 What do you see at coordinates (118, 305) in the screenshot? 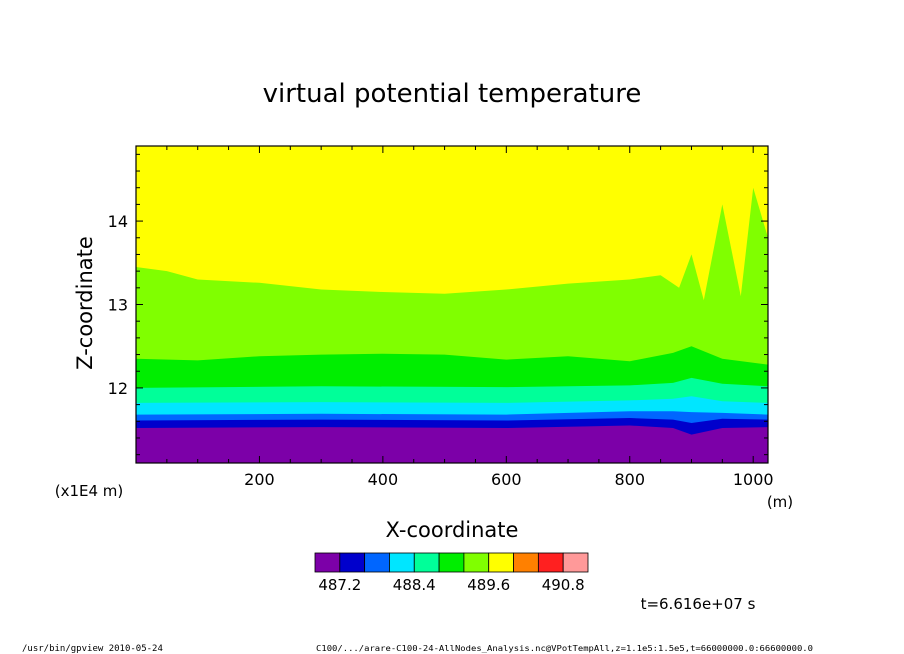
I see `y-tick-label: 13` at bounding box center [118, 305].